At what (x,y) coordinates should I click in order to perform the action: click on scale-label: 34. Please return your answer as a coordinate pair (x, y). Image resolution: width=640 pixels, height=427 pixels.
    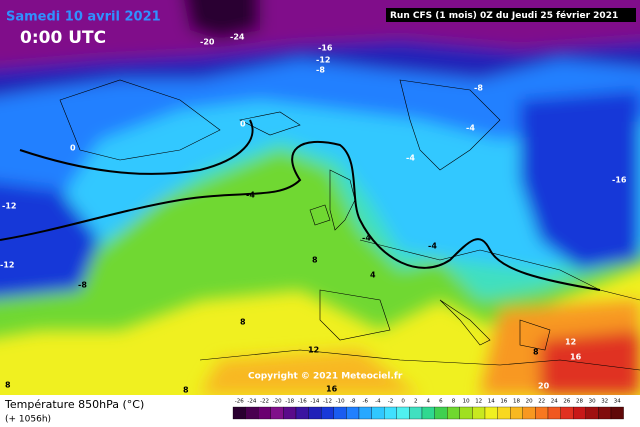
    Looking at the image, I should click on (617, 402).